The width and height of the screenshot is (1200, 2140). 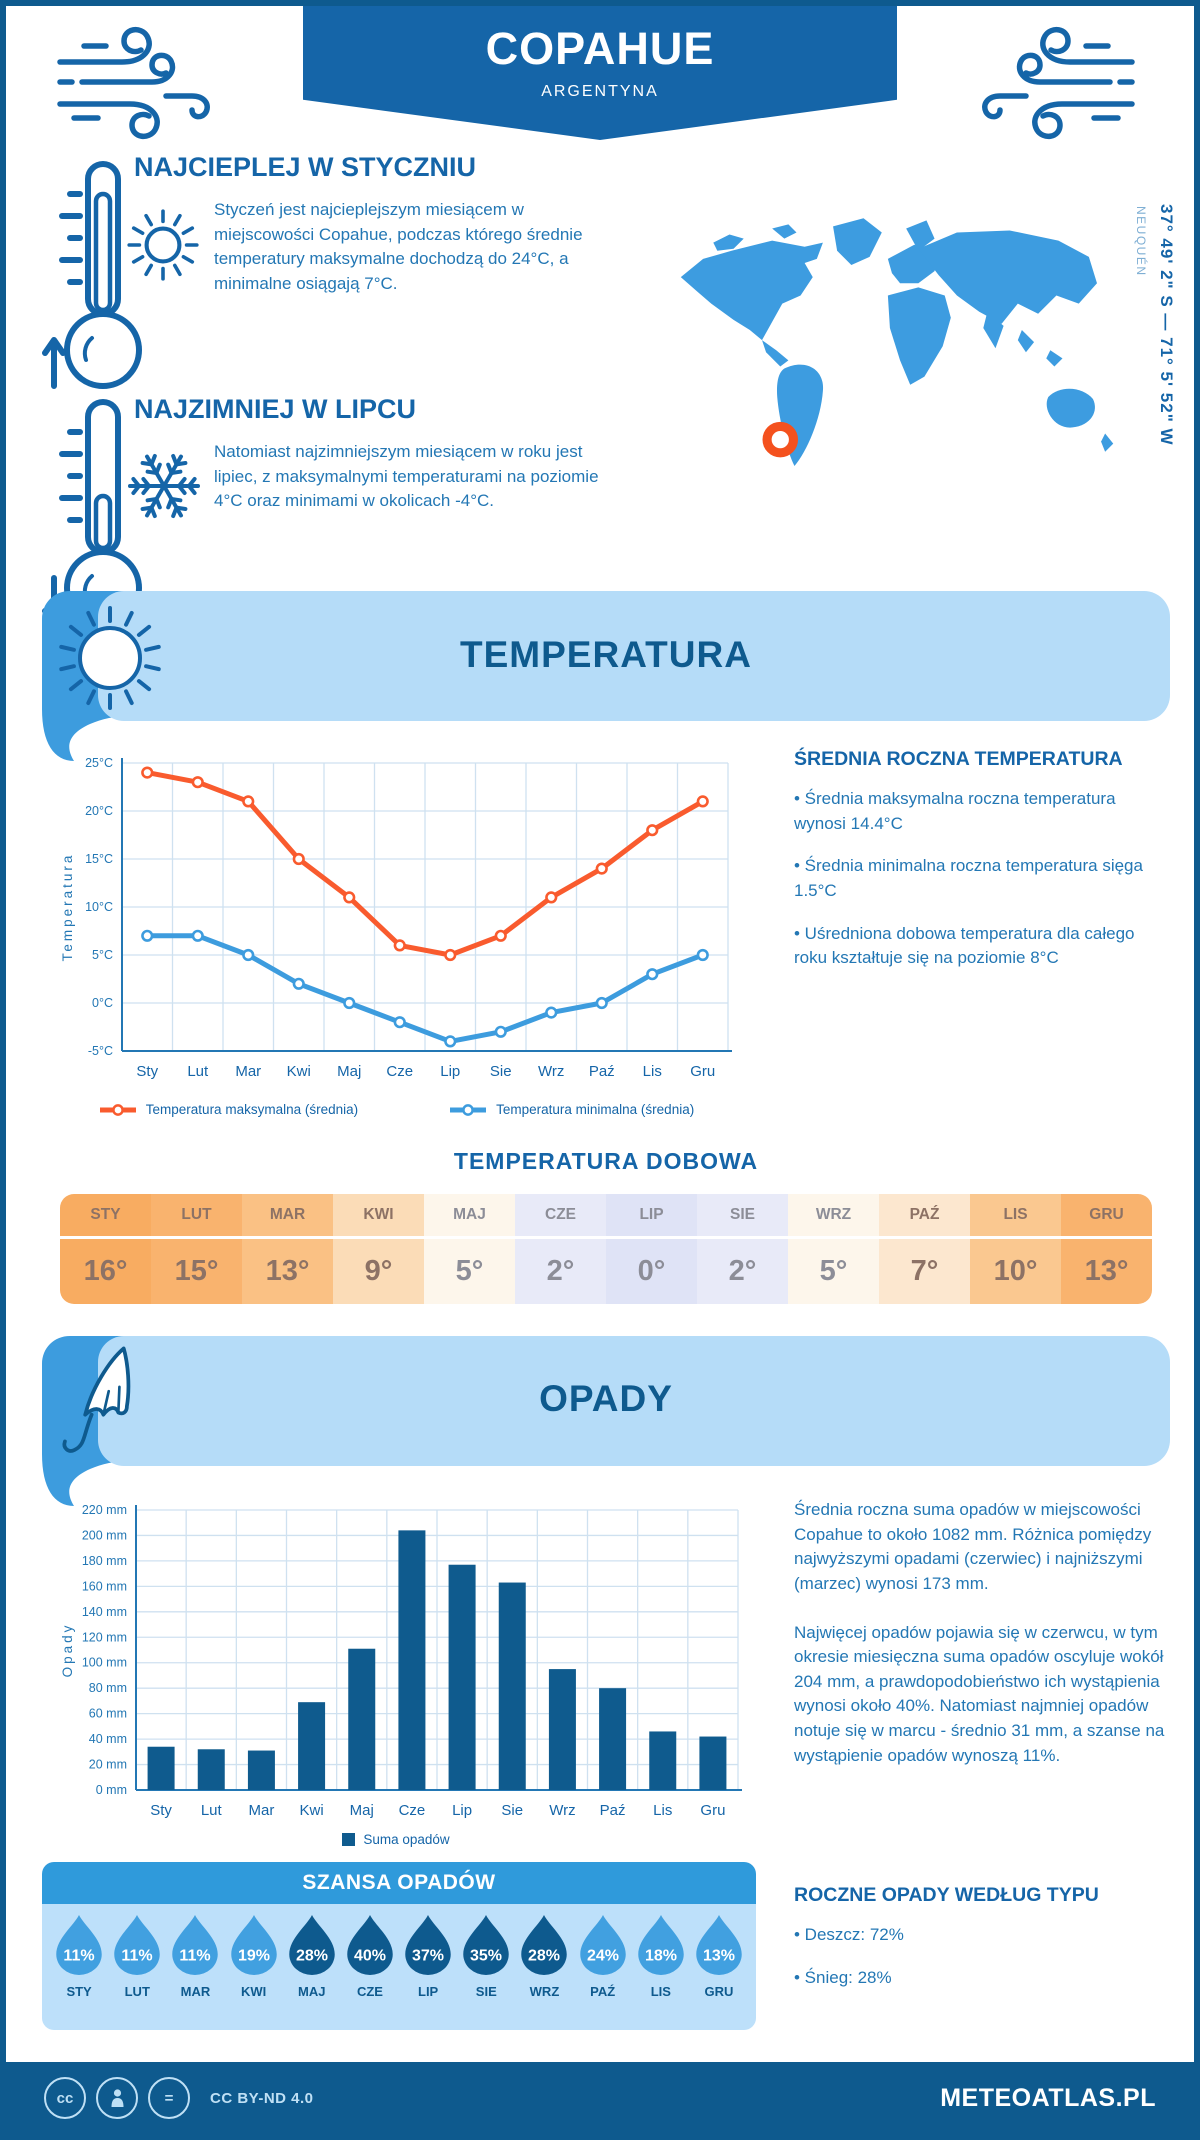 What do you see at coordinates (100, 1051) in the screenshot?
I see `svg-text: -5°C` at bounding box center [100, 1051].